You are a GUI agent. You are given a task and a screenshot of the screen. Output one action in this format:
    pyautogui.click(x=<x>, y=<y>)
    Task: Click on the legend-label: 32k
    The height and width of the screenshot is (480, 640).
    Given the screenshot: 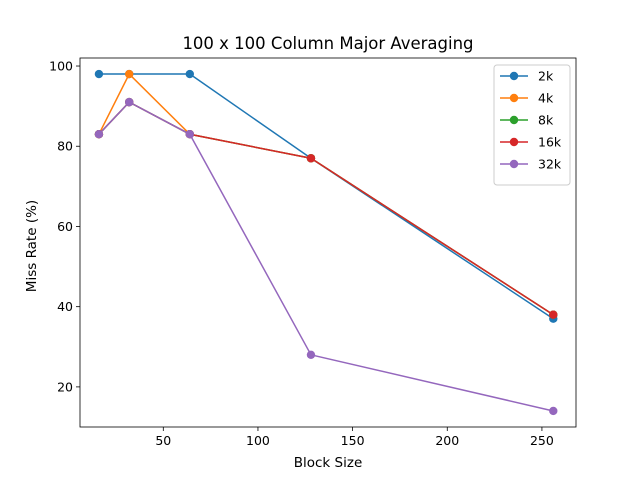 What is the action you would take?
    pyautogui.click(x=550, y=164)
    